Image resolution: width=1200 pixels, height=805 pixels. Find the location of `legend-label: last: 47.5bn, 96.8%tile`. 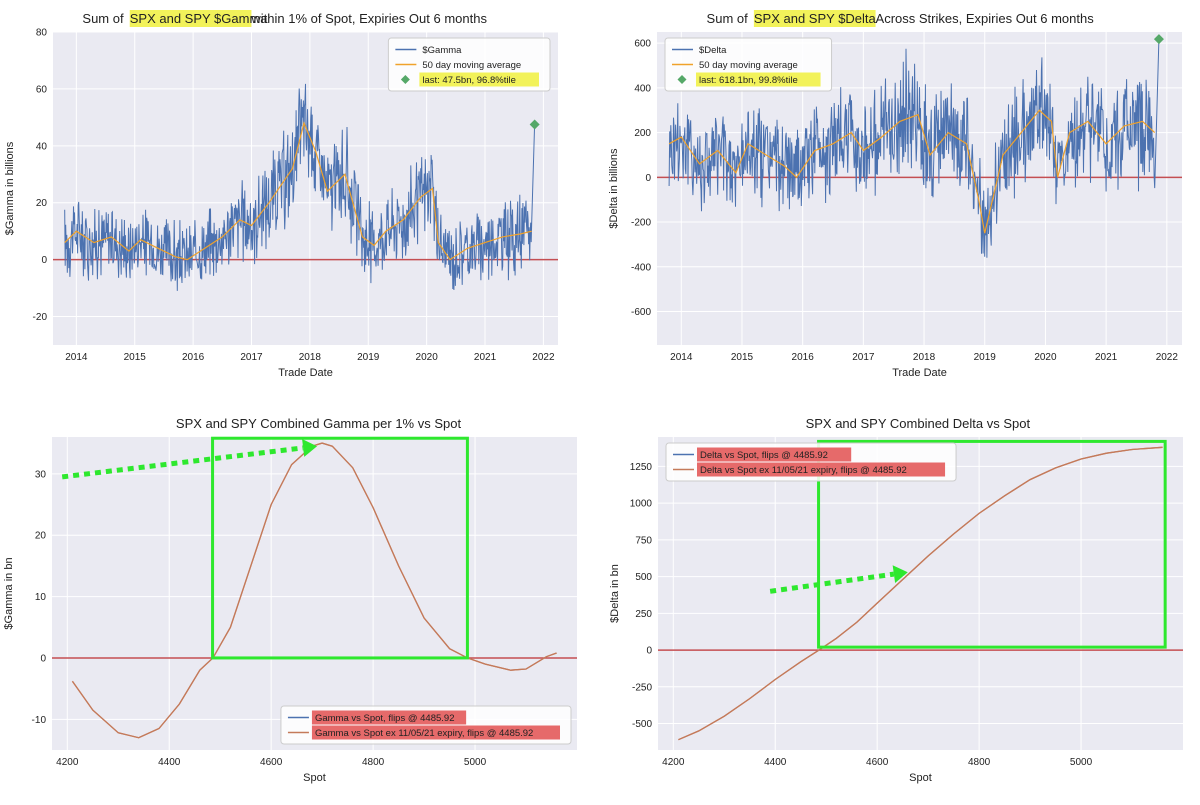

legend-label: last: 47.5bn, 96.8%tile is located at coordinates (468, 80).